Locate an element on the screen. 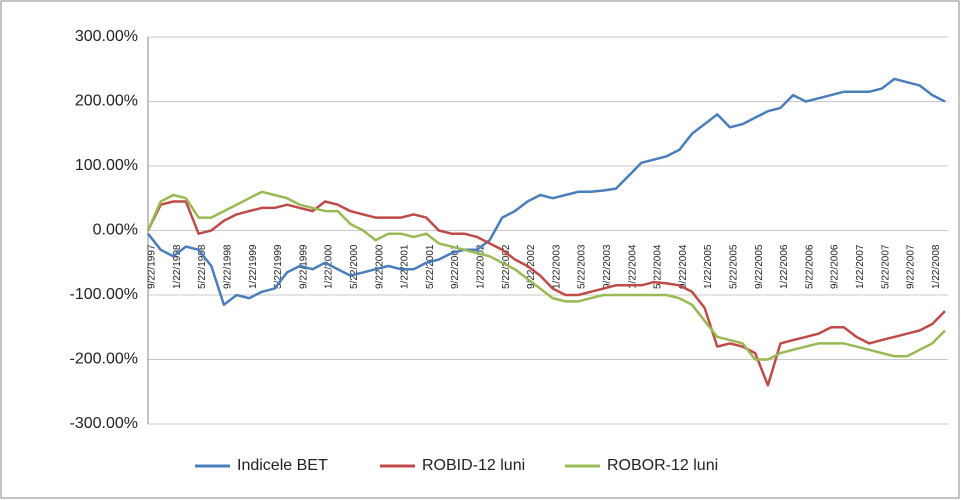  x-tick-label: 5/22/1999 is located at coordinates (278, 266).